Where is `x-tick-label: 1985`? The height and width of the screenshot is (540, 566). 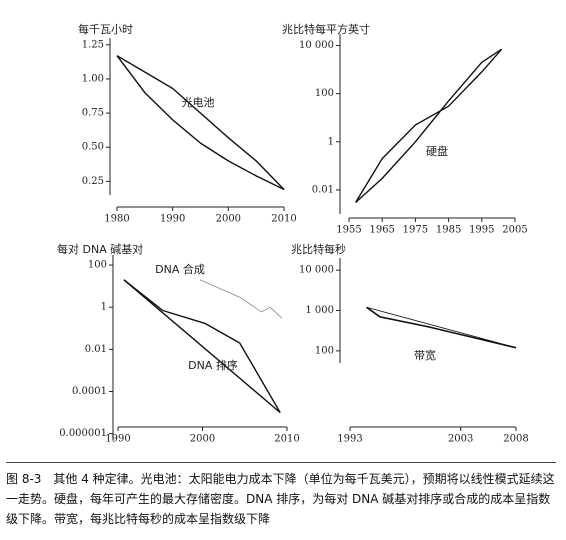 x-tick-label: 1985 is located at coordinates (448, 230).